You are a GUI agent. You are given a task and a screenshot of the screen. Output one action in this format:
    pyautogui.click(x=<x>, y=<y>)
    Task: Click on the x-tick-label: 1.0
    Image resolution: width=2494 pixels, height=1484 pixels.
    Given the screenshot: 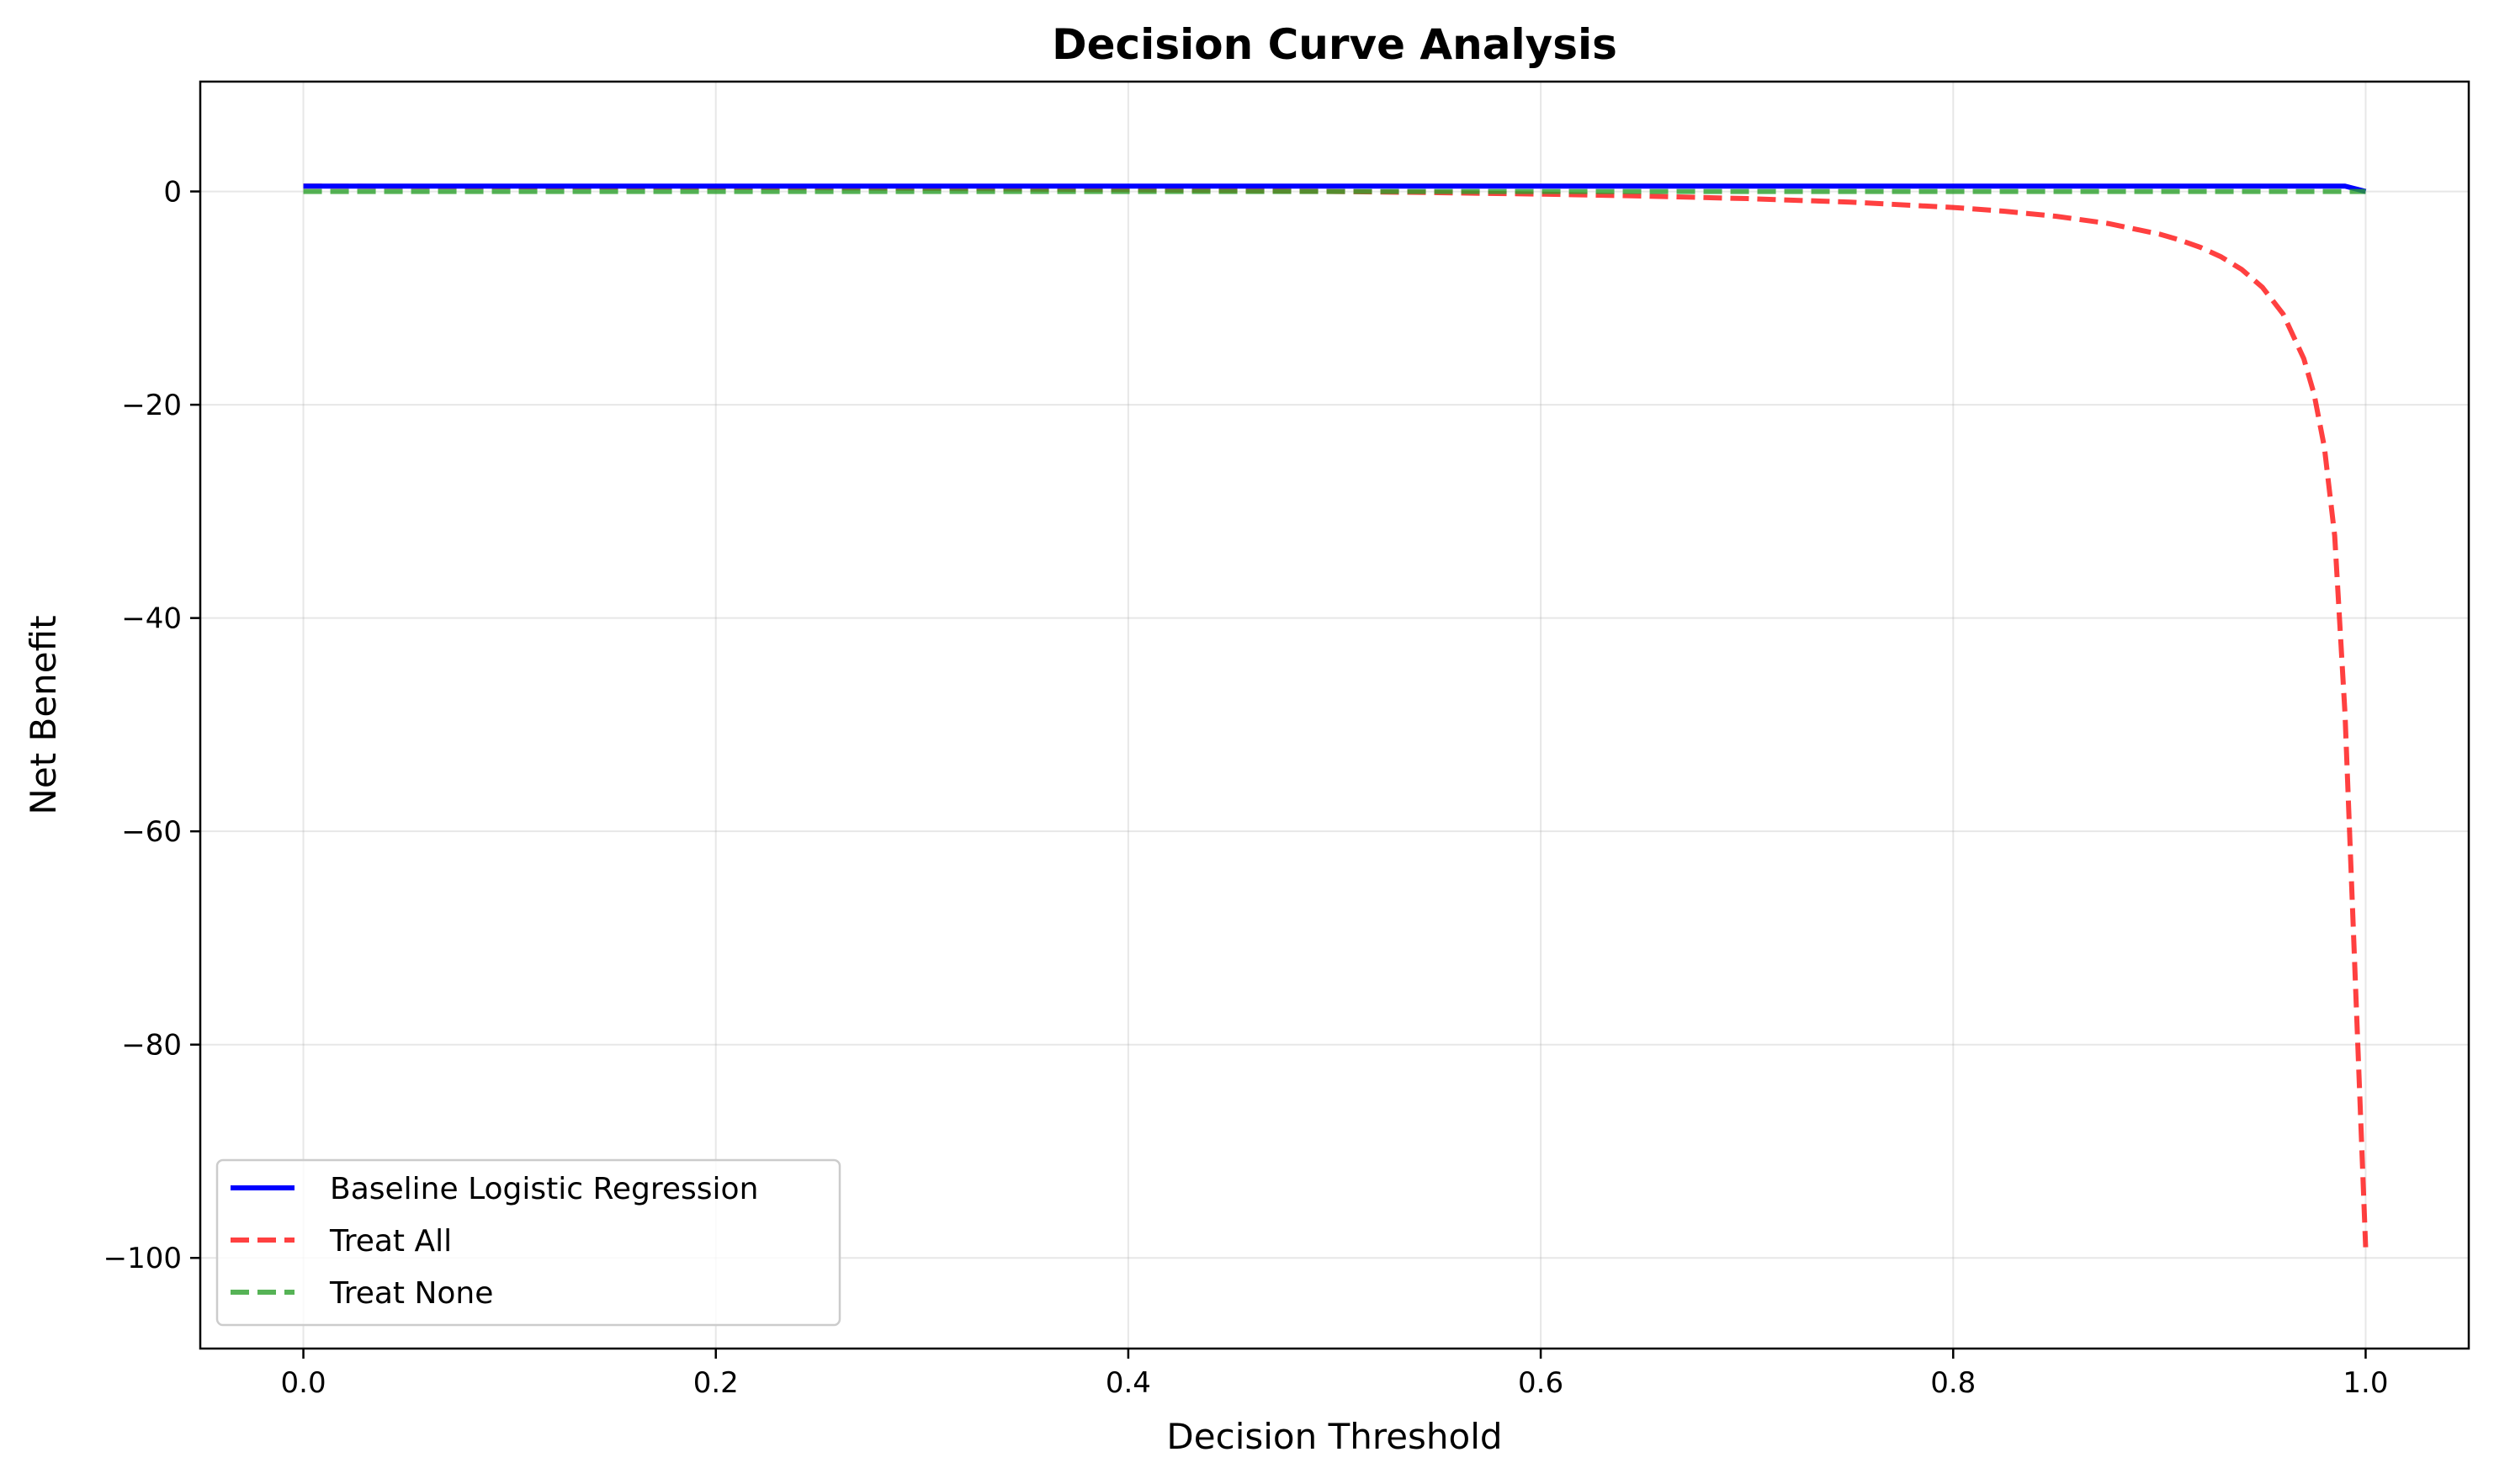 What is the action you would take?
    pyautogui.click(x=2365, y=1383)
    